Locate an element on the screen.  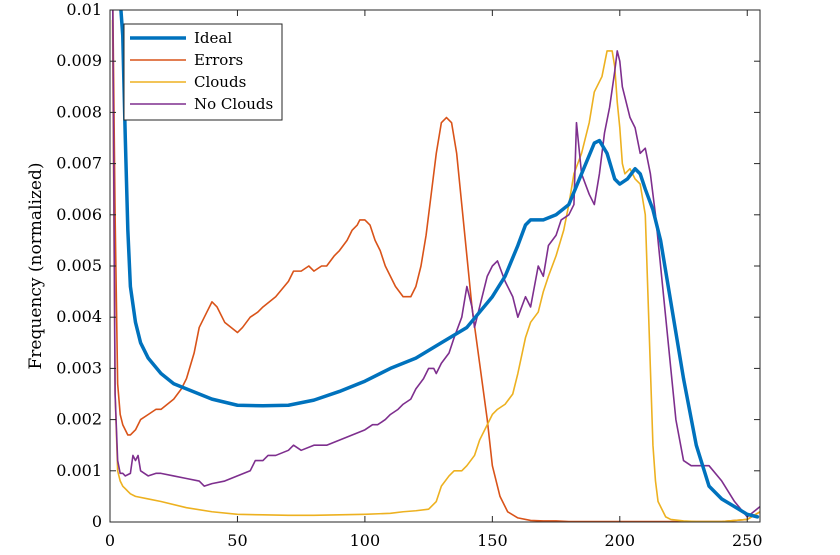
y-tick-label: 0.01 is located at coordinates (84, 9).